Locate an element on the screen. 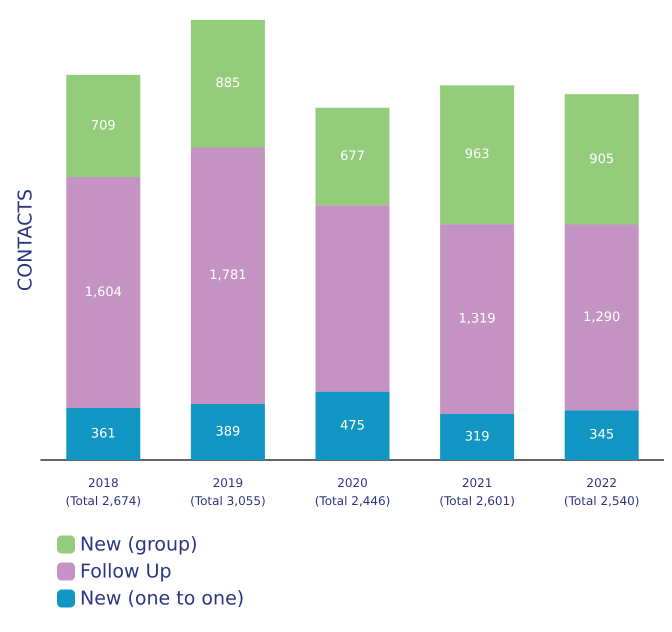  data-label: 885 is located at coordinates (227, 84).